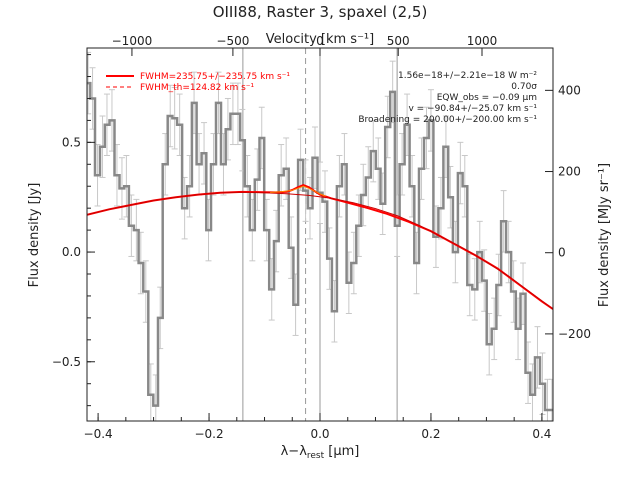 This screenshot has width=640, height=480. Describe the element at coordinates (398, 41) in the screenshot. I see `top-tick-label: 500` at that location.